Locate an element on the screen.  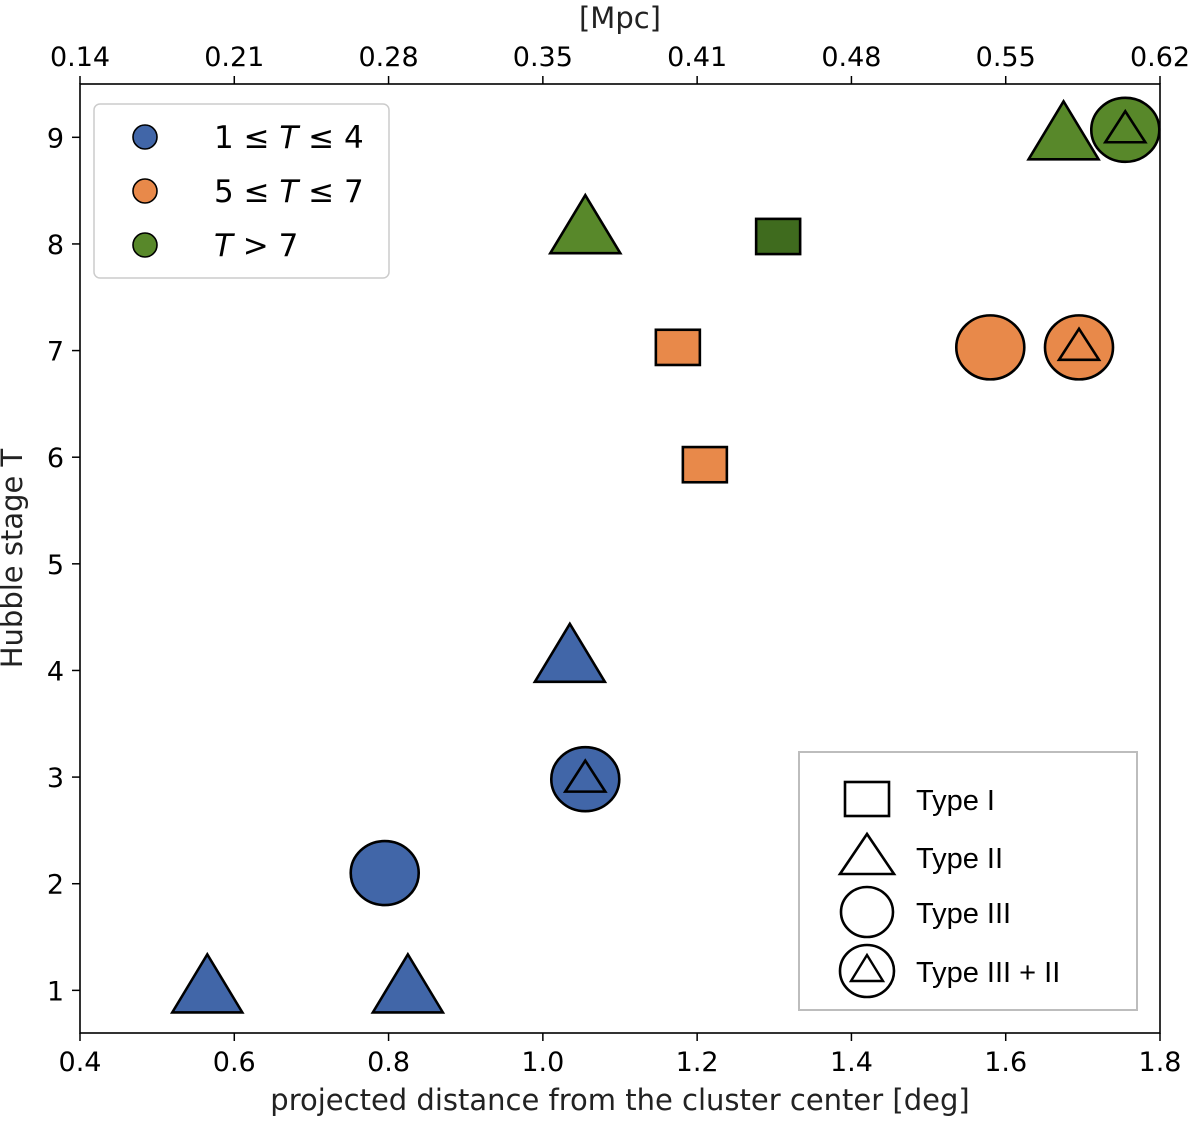
y-axis-title: Hubble stage T is located at coordinates (14, 558).